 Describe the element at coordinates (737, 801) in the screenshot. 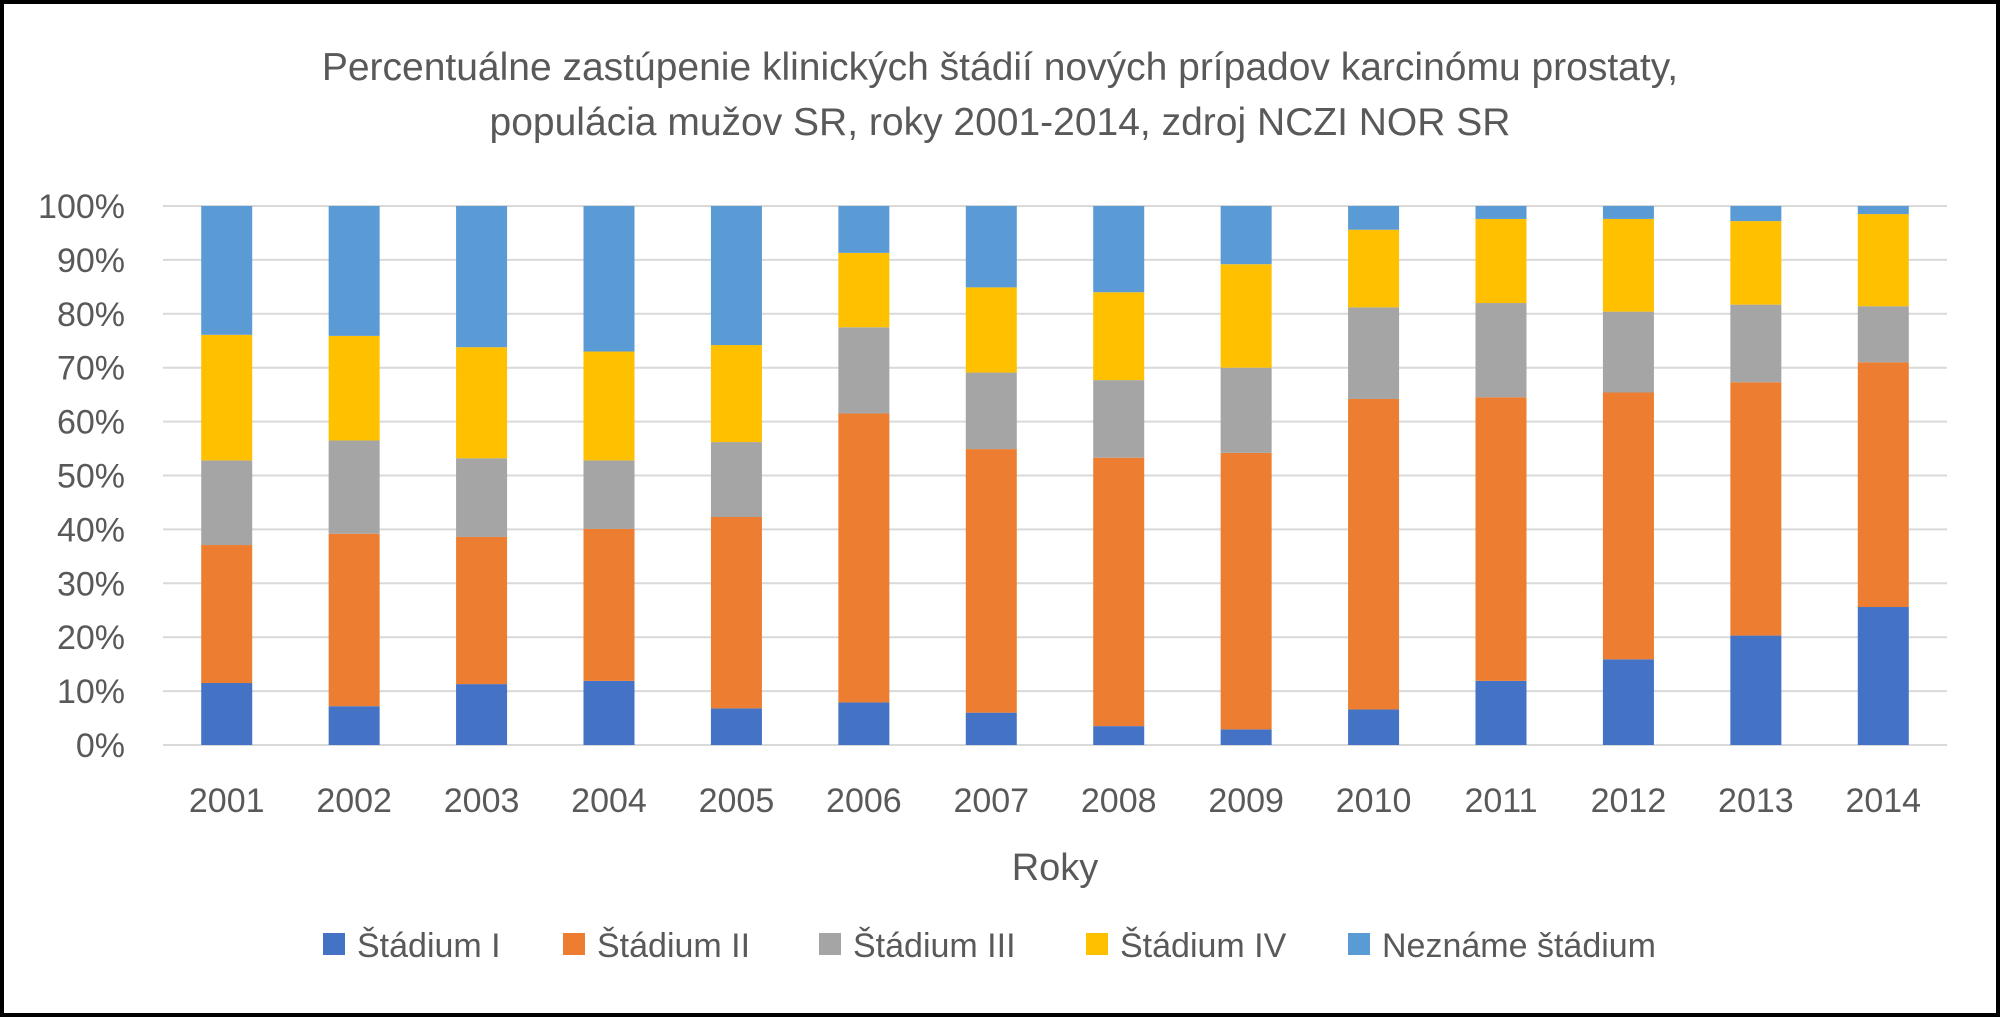

I see `x-tick-label: 2005` at that location.